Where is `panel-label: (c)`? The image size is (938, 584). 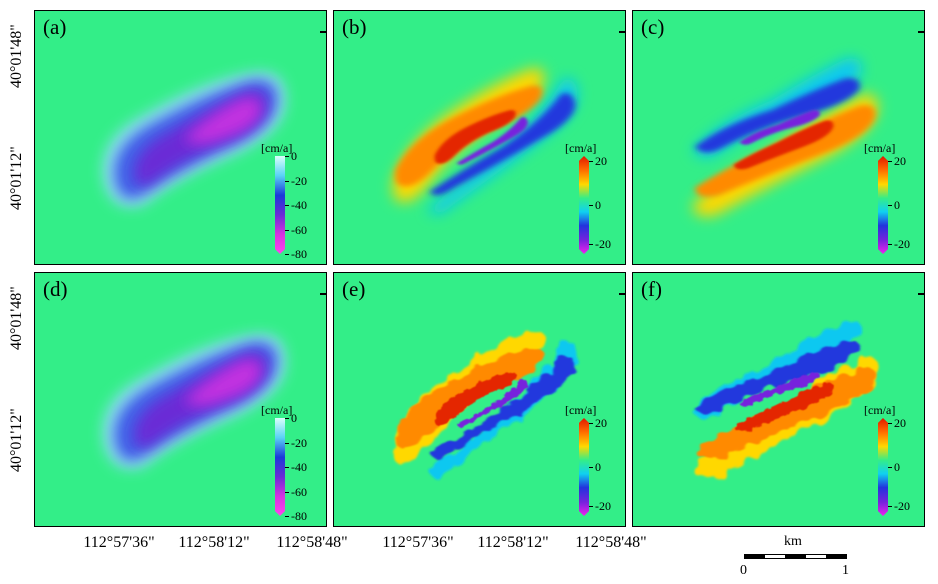
panel-label: (c) is located at coordinates (653, 27).